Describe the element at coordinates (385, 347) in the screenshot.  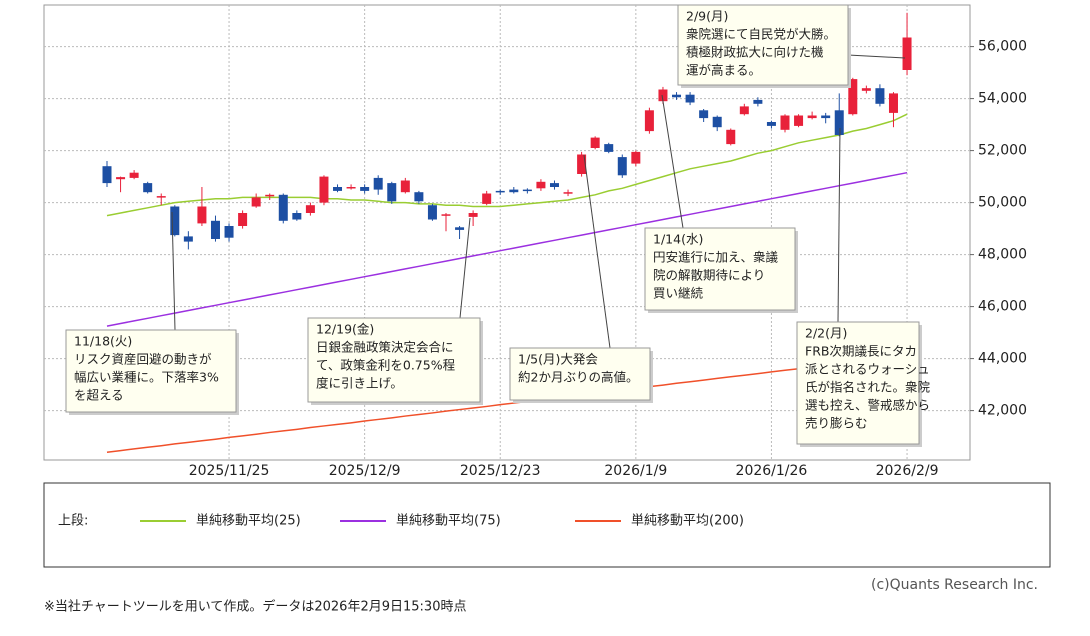
I see `annotation-text: 日銀金融政策決定会合に` at that location.